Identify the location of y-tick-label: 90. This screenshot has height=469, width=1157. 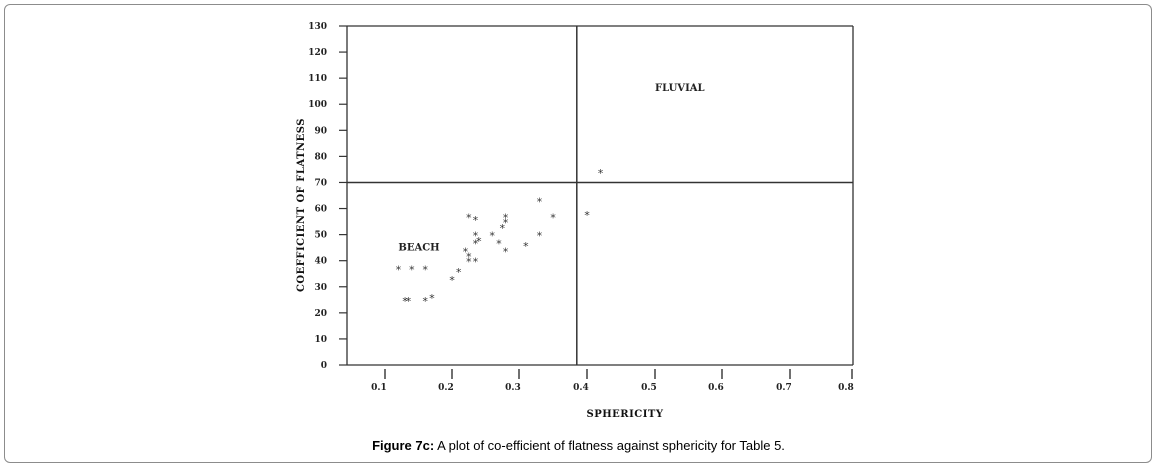
(320, 131).